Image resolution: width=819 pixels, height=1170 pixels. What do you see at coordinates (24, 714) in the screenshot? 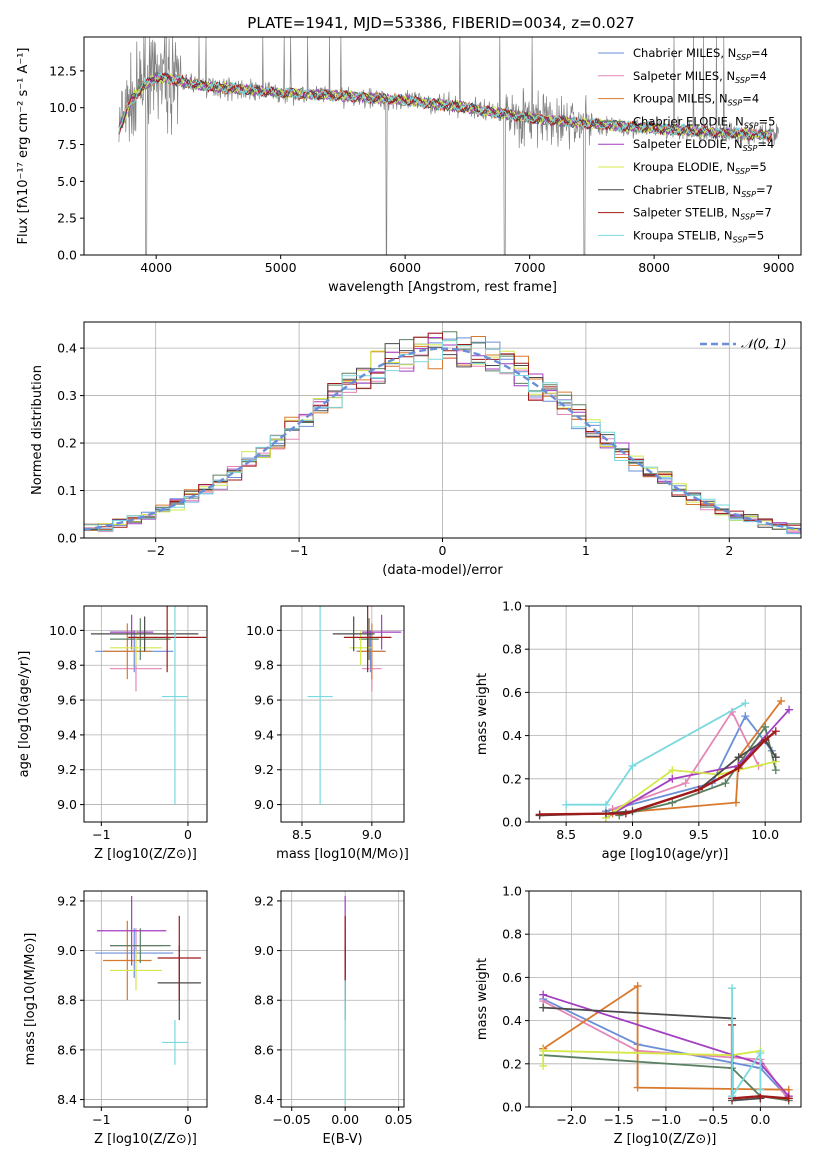
I see `y-axis-label: age [log10(age/yr)]` at bounding box center [24, 714].